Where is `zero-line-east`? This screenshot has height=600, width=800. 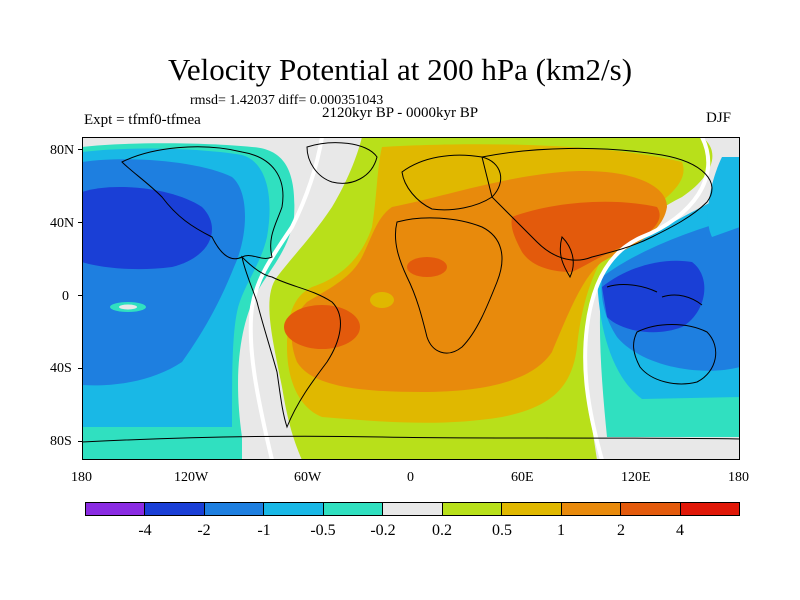
zero-line-east is located at coordinates (647, 298).